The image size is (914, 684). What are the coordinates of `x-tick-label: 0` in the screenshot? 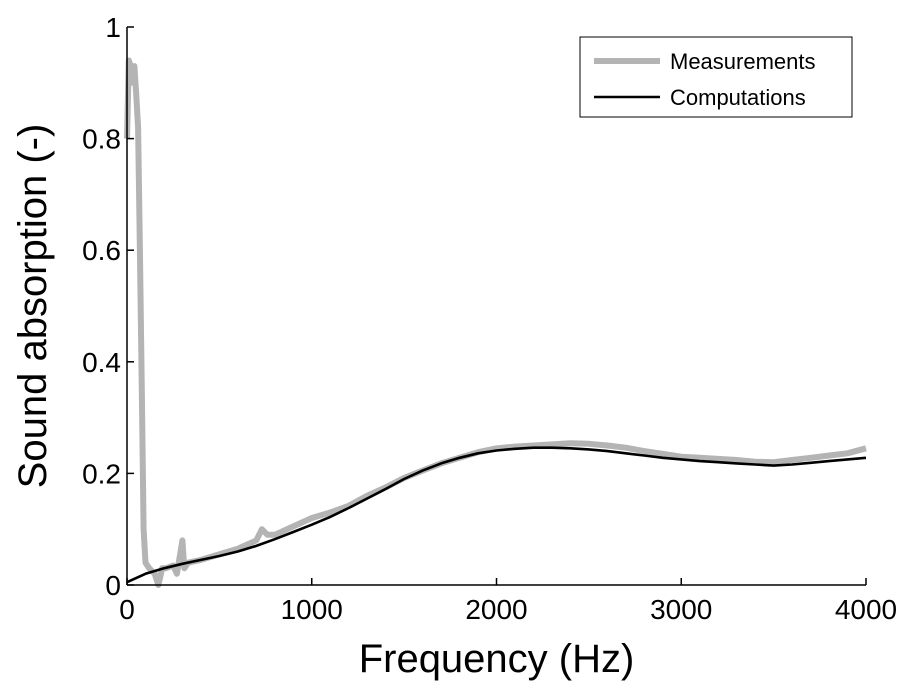 It's located at (127, 609).